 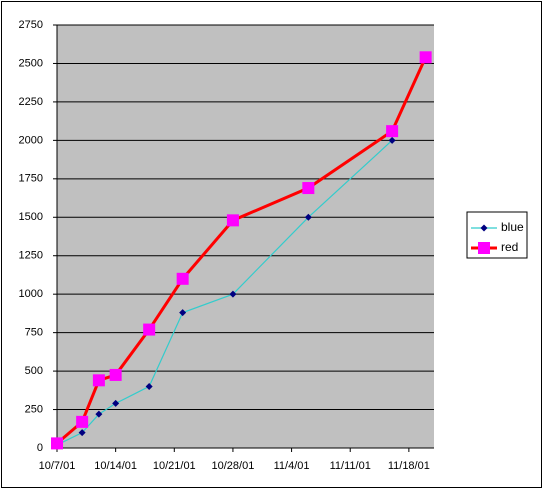 I want to click on x-tick-label: 10/7/01, so click(x=57, y=466).